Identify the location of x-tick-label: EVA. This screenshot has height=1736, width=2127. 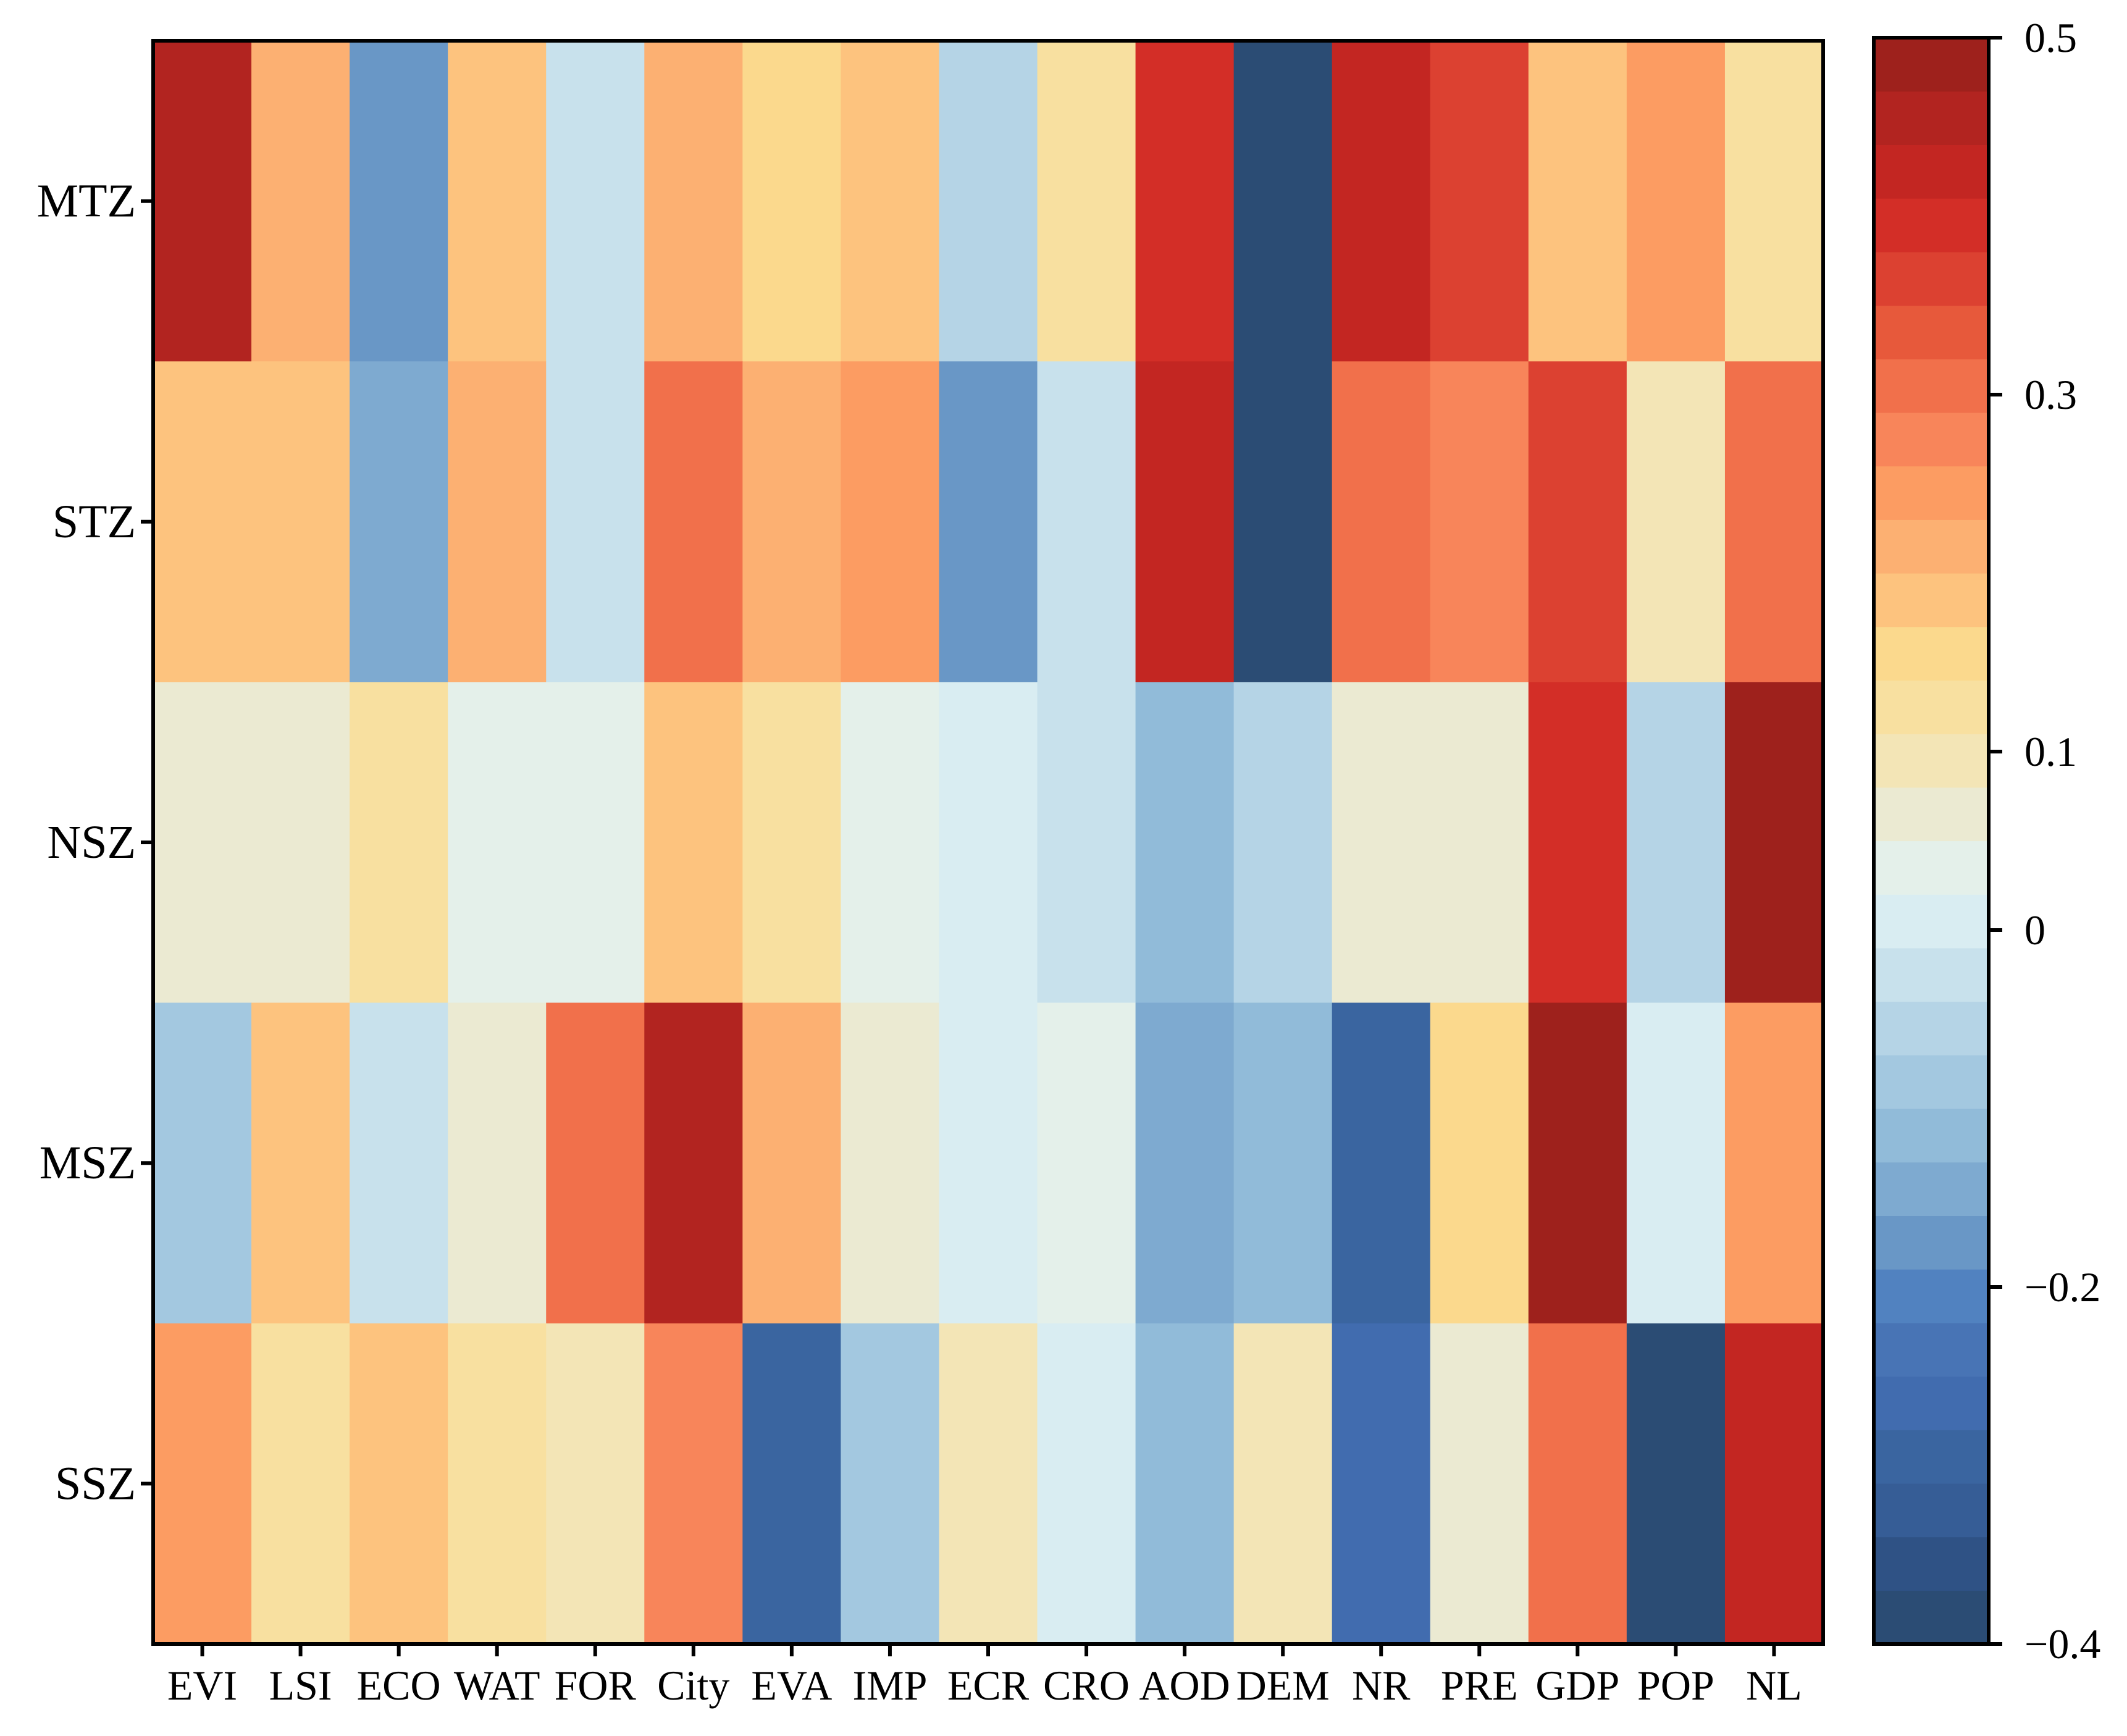
(791, 1686).